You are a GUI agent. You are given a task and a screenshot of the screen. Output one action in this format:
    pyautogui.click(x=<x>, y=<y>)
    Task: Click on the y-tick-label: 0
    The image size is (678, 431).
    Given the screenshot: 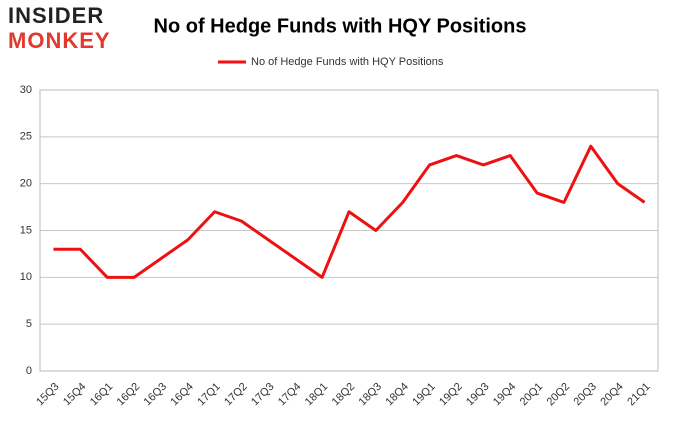 What is the action you would take?
    pyautogui.click(x=29, y=371)
    